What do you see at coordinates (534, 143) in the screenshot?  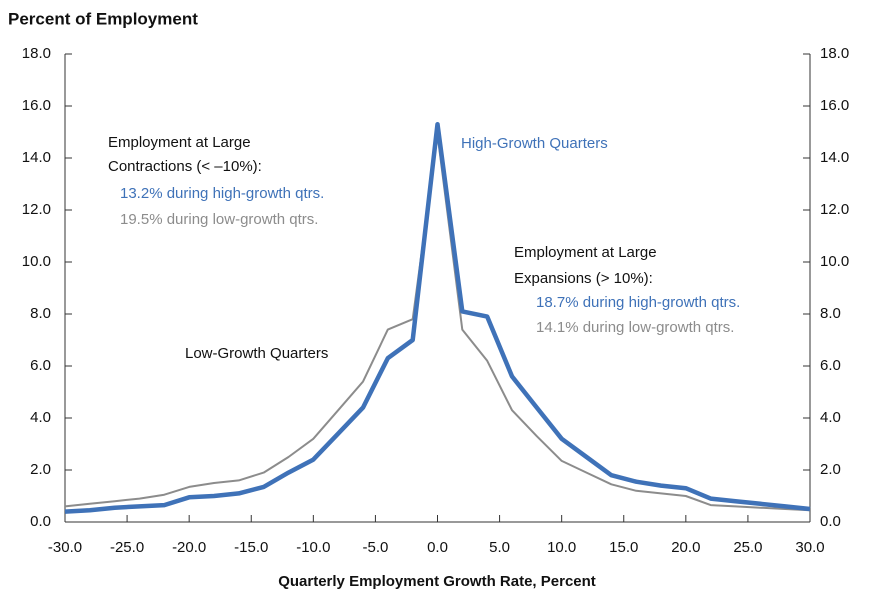 I see `series-label: High-Growth Quarters` at bounding box center [534, 143].